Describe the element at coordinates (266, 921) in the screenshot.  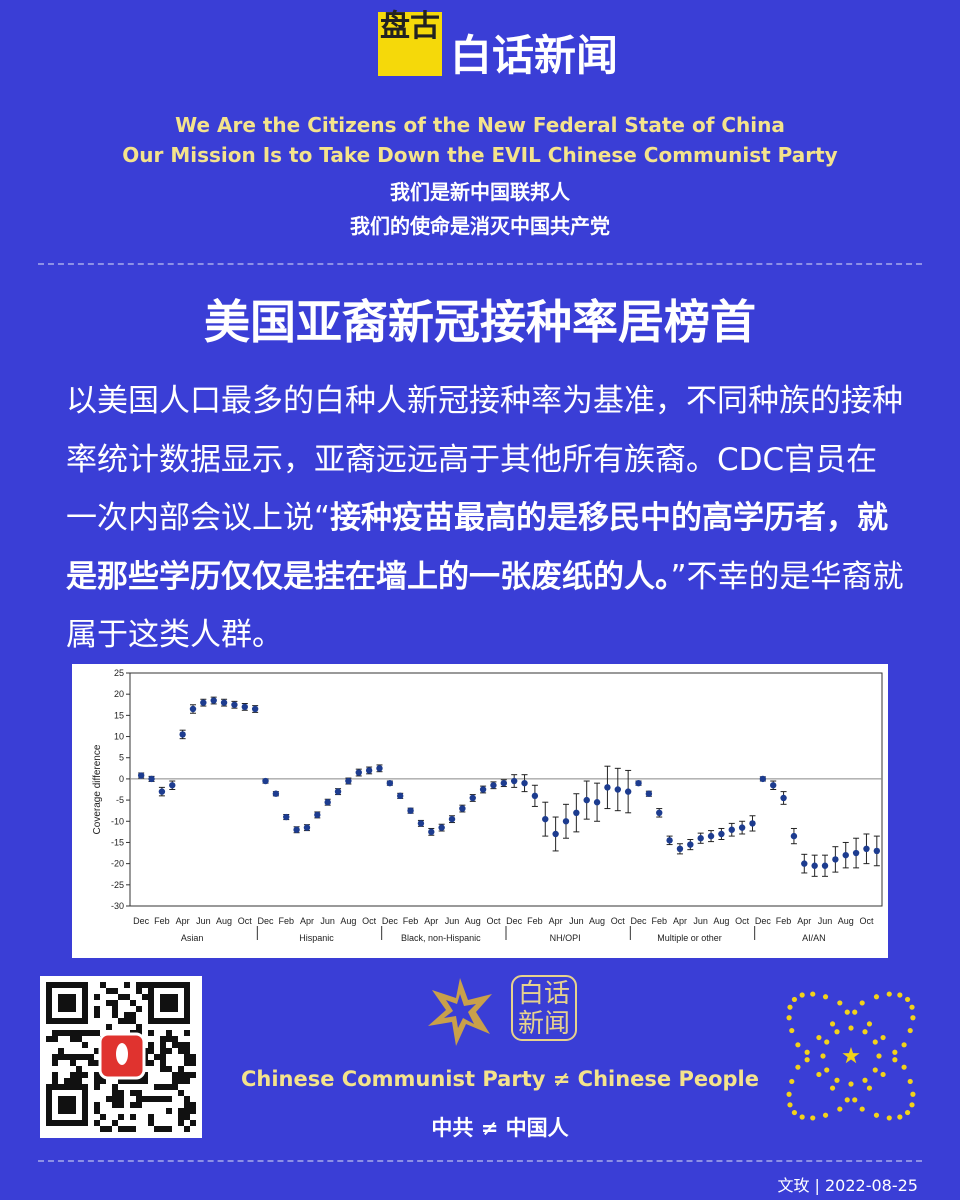
I see `x-tick-label: Dec` at that location.